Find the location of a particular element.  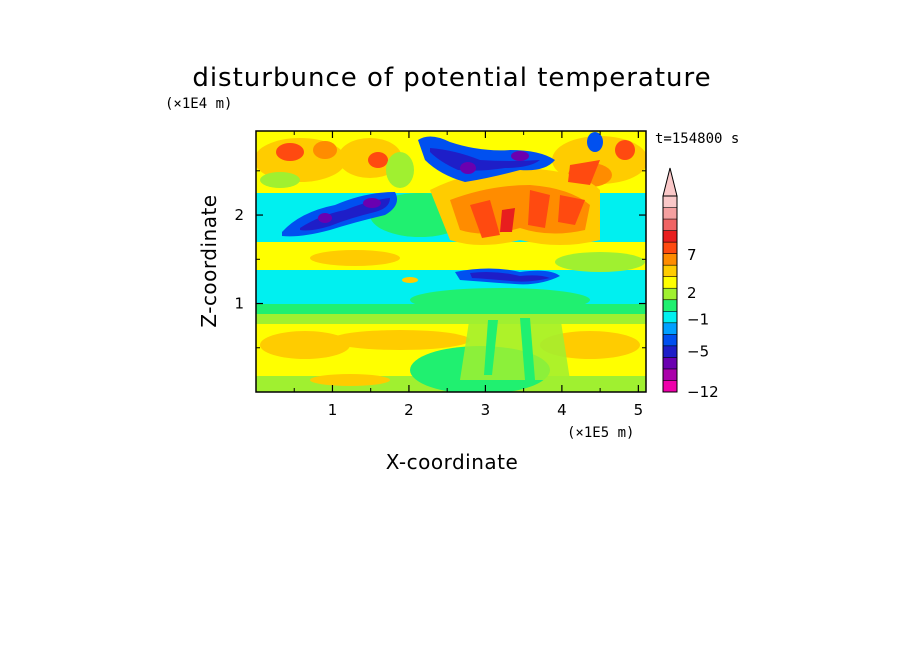

y-axis-label: Z-coordinate is located at coordinates (209, 260).